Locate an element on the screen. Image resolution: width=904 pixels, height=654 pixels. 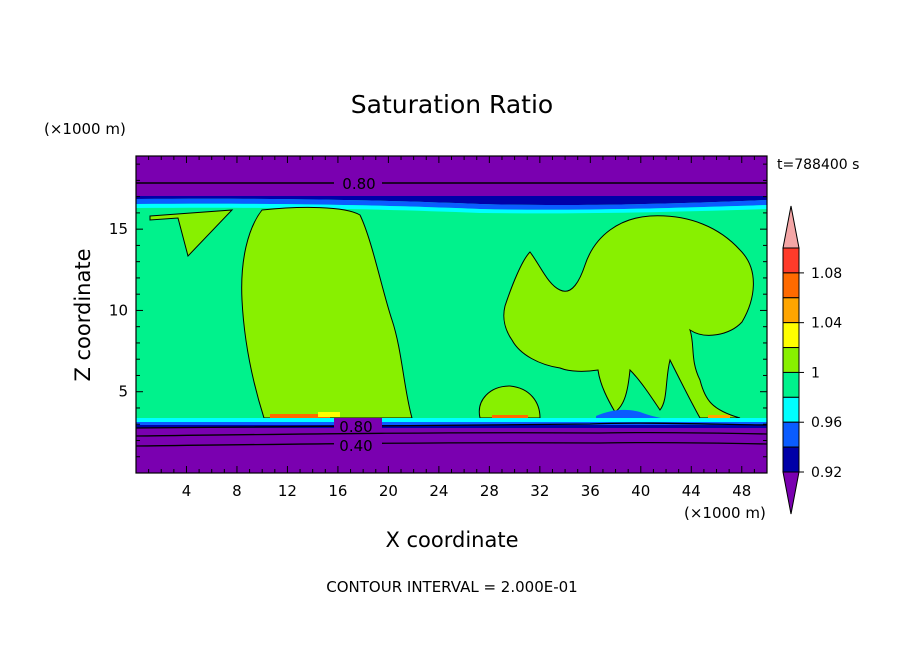
contour-interval-footer: CONTOUR INTERVAL = 2.000E-01 is located at coordinates (451, 587).